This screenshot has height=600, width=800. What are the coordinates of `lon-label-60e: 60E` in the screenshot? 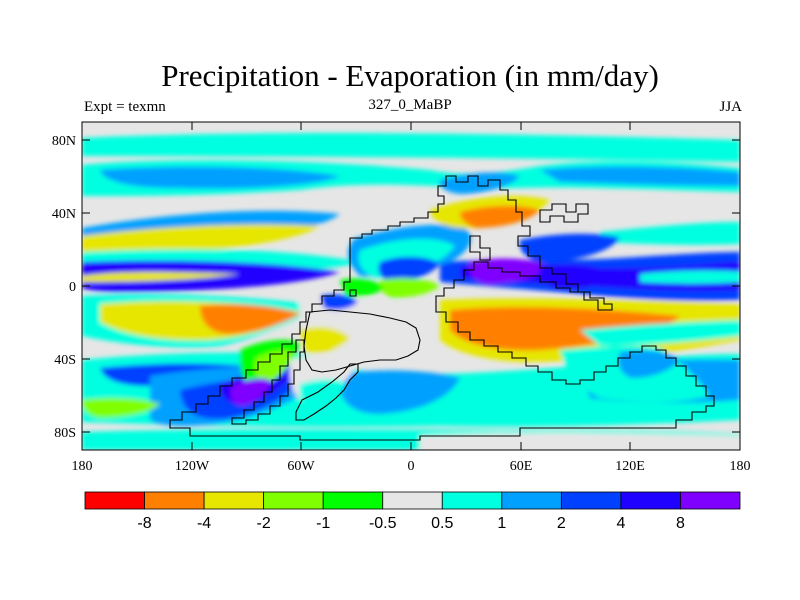 It's located at (521, 466).